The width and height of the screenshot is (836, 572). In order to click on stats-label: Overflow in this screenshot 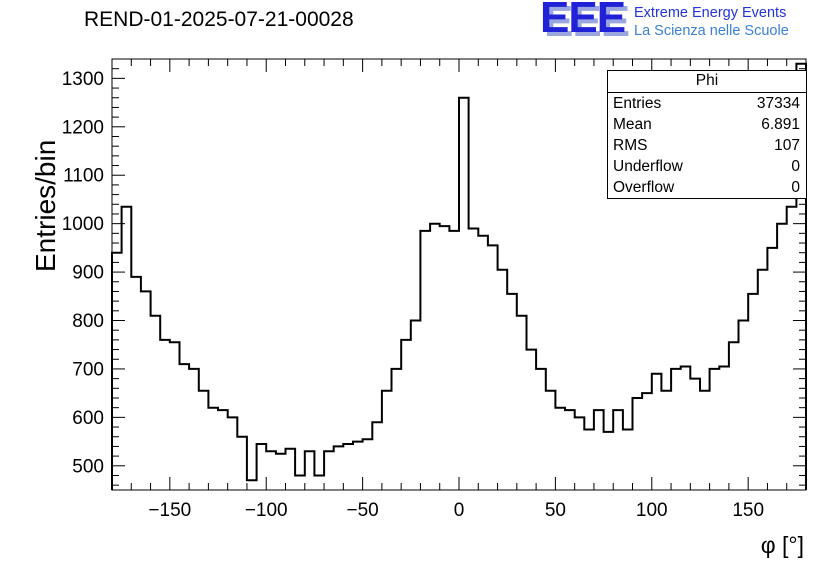, I will do `click(644, 187)`.